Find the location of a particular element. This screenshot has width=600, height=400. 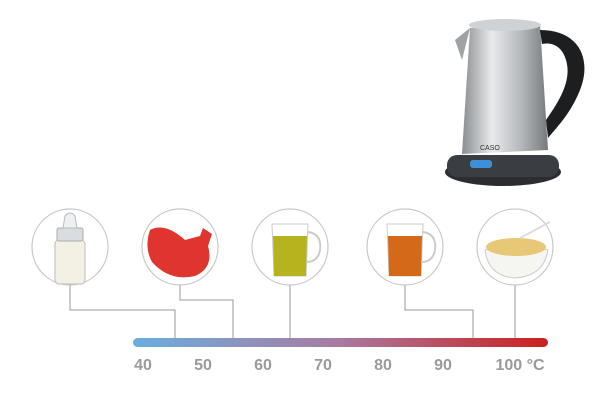

scale-label: 90 is located at coordinates (443, 365).